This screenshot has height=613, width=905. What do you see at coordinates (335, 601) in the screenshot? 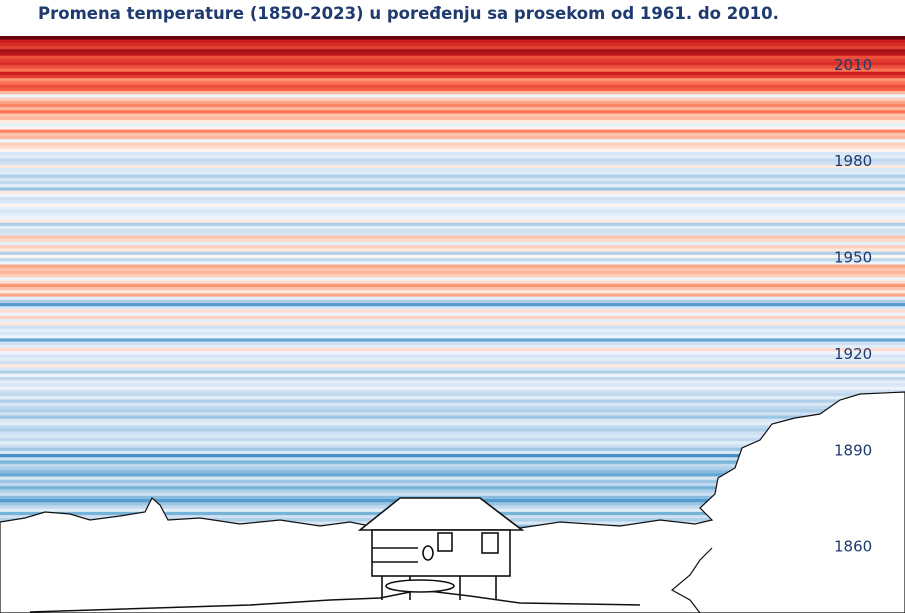
I see `shore` at bounding box center [335, 601].